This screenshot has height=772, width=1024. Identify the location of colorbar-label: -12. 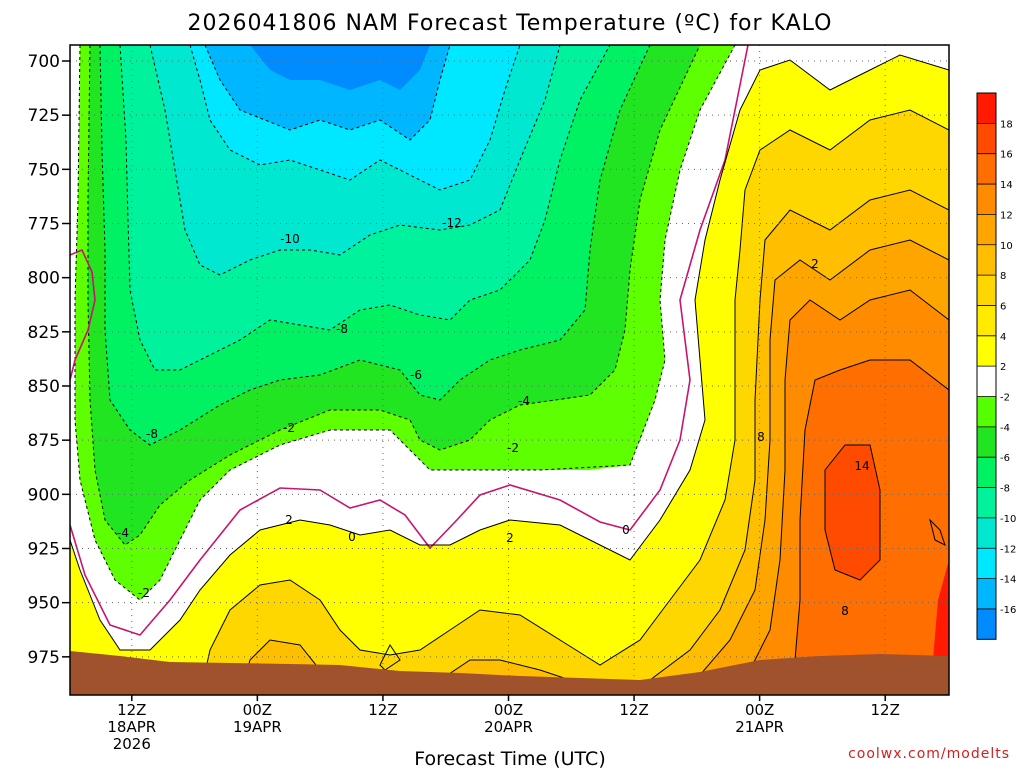
(1008, 549).